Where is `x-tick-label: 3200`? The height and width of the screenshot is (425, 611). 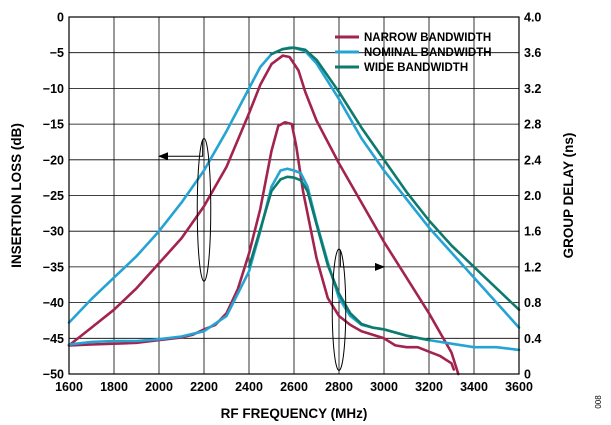
x-tick-label: 3200 is located at coordinates (429, 387).